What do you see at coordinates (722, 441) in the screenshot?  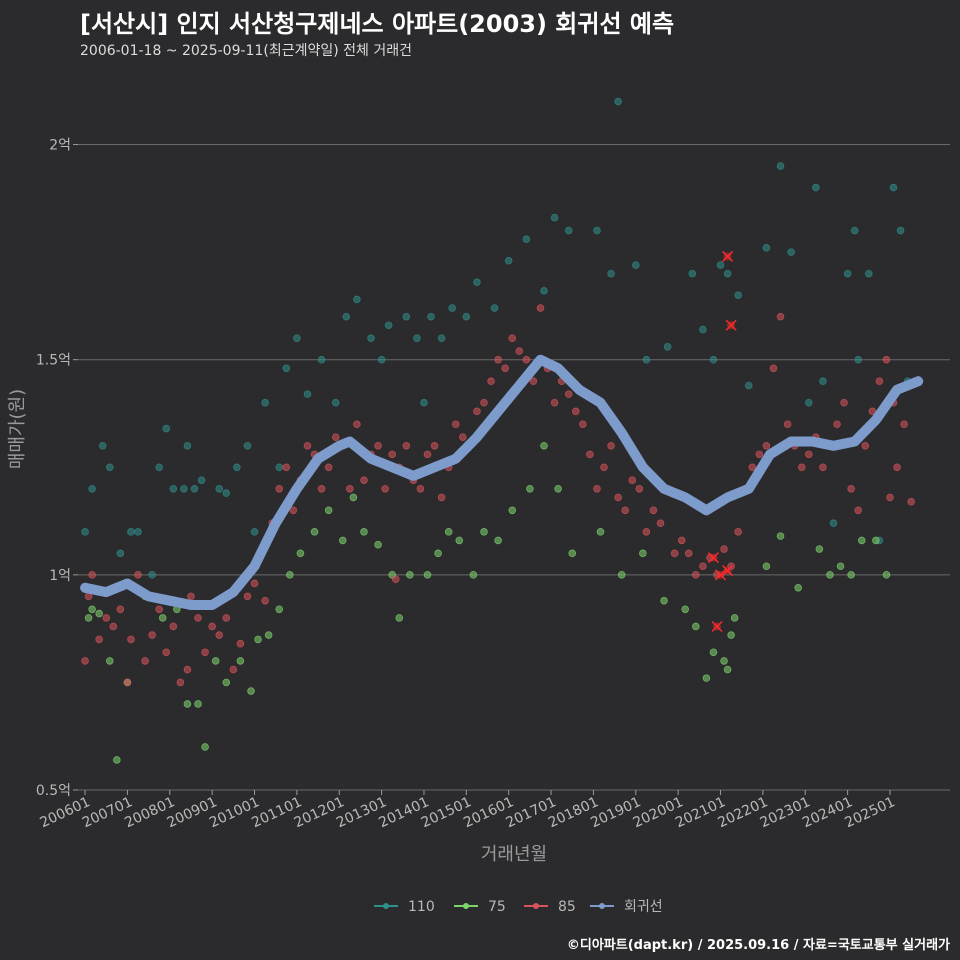 I see `flagged-points` at bounding box center [722, 441].